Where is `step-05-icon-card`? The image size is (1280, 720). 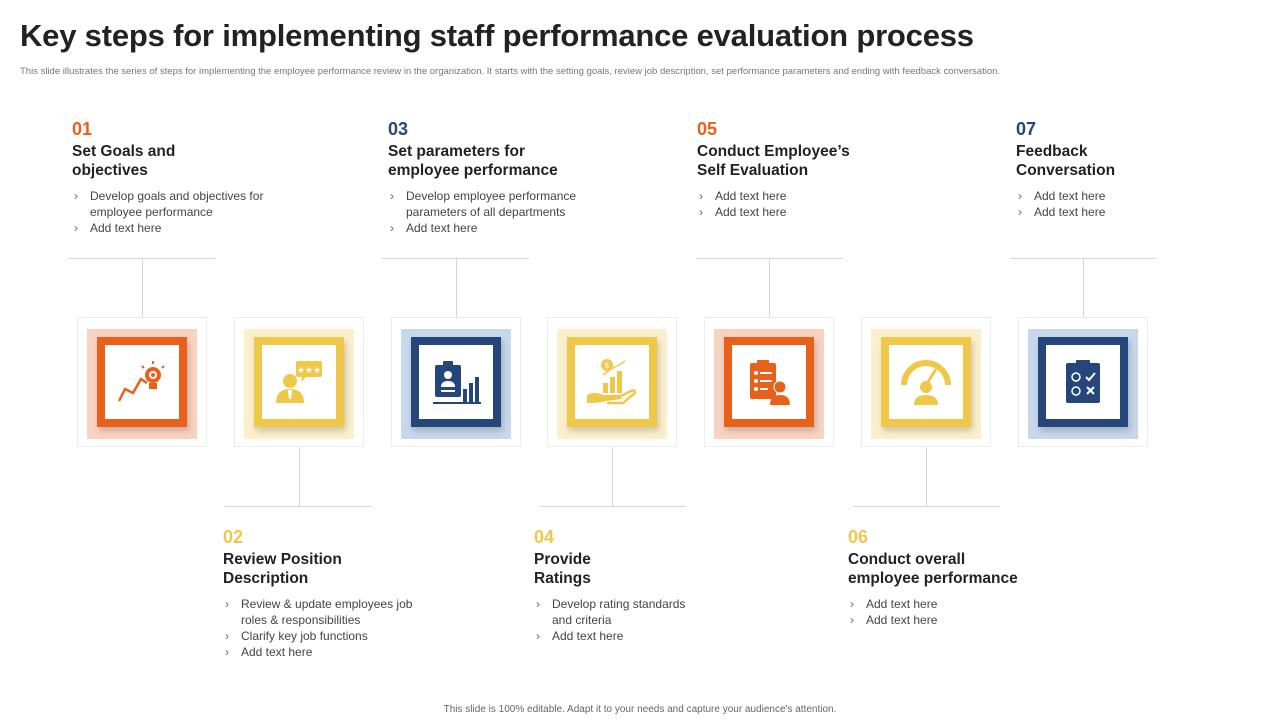
step-05-icon-card is located at coordinates (769, 382).